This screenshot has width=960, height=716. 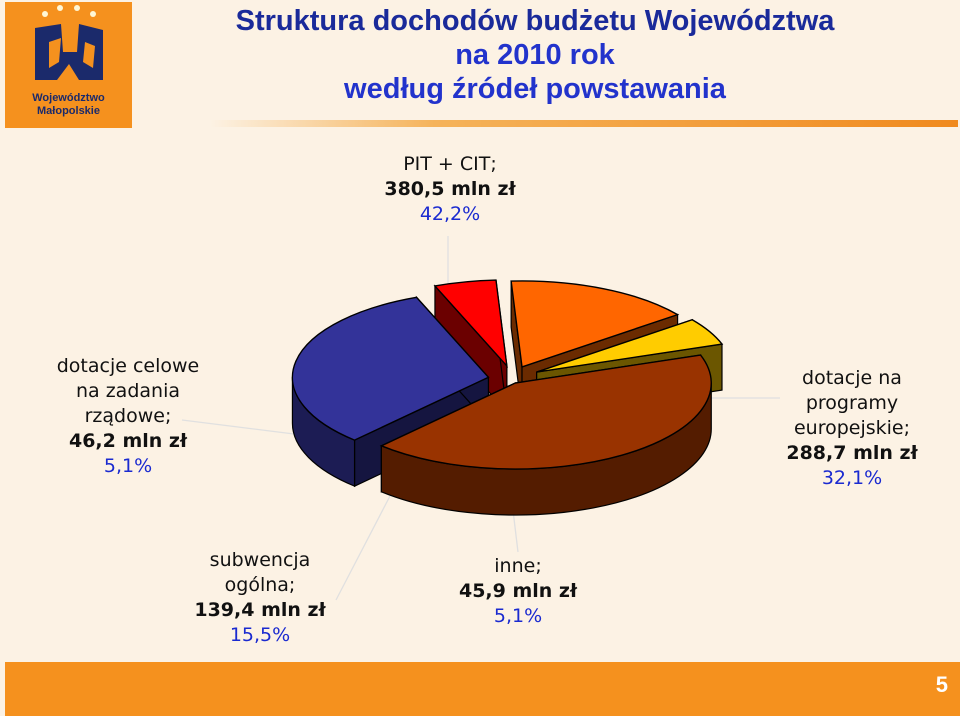 What do you see at coordinates (128, 441) in the screenshot?
I see `slice-label-celowe-value: 46,2 mln zł` at bounding box center [128, 441].